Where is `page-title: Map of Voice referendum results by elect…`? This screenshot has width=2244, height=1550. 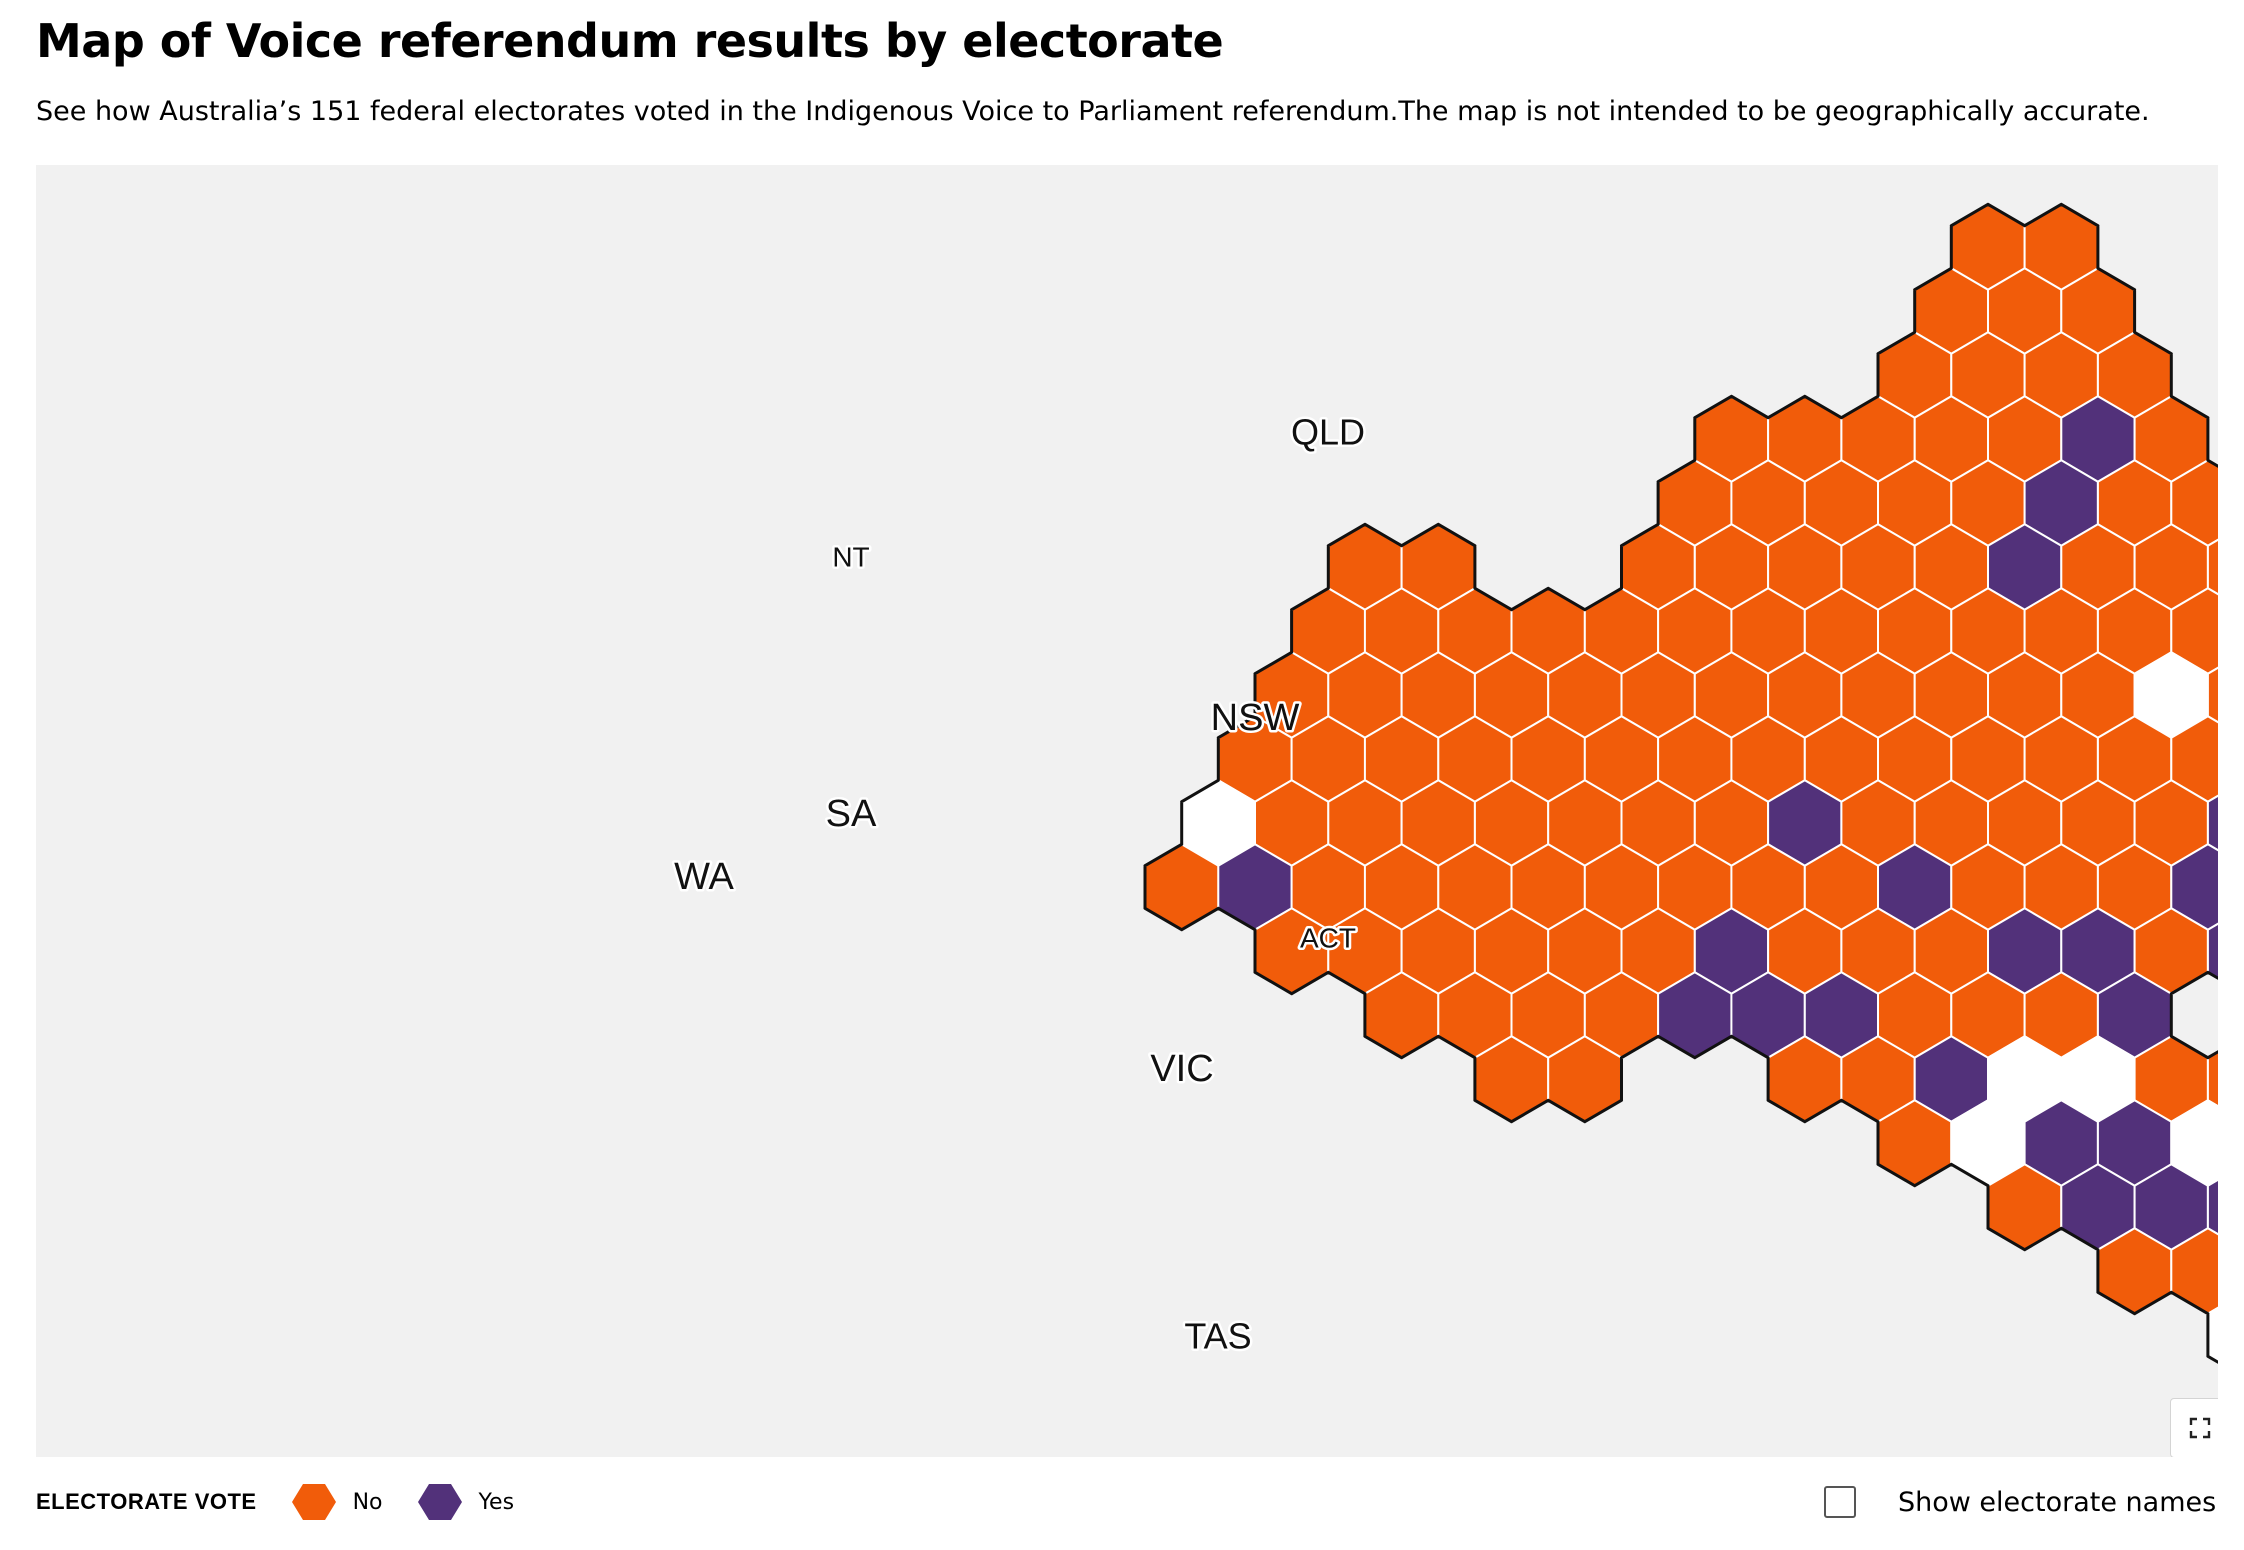
page-title: Map of Voice referendum results by elect… is located at coordinates (630, 41).